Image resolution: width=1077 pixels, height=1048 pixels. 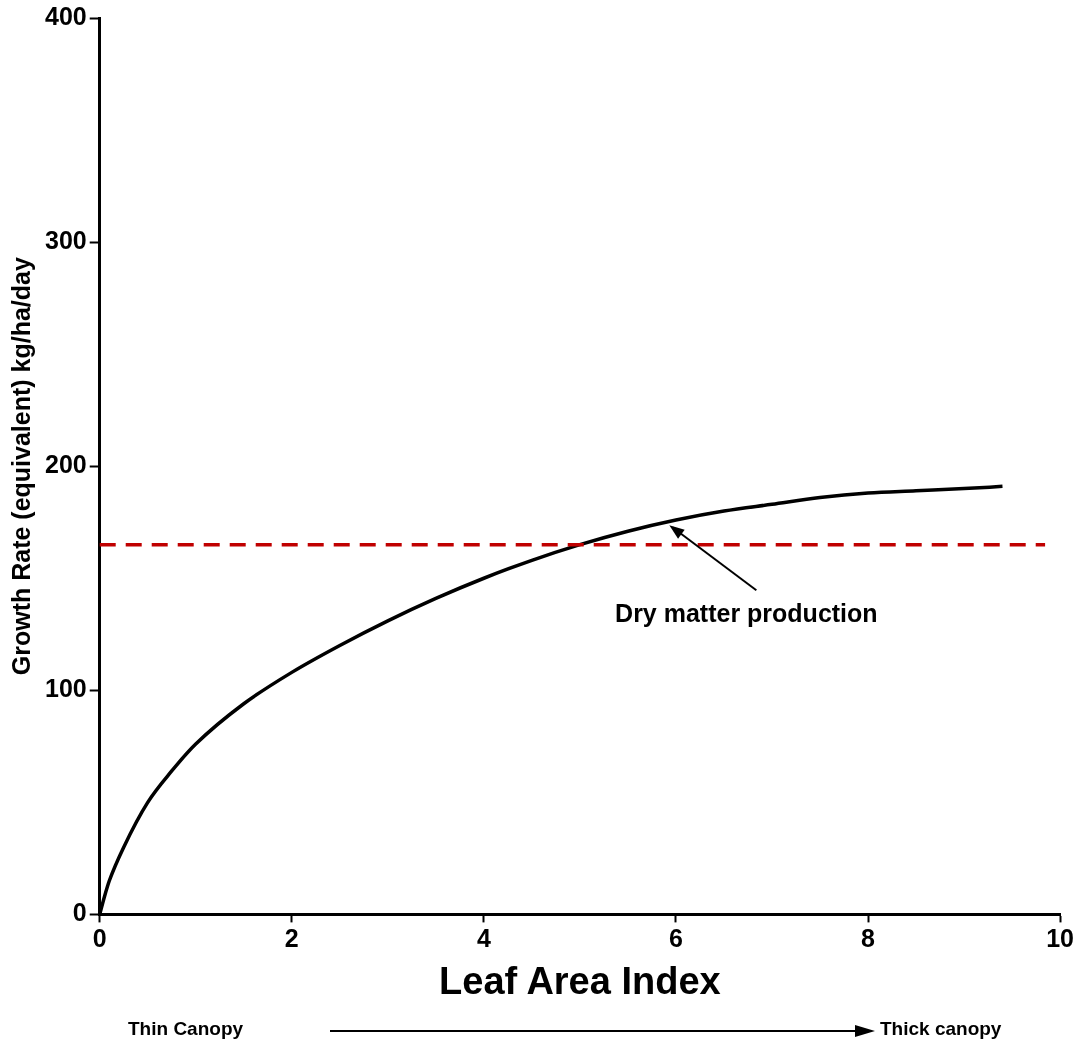 I want to click on x-tick-label: 4, so click(x=483, y=938).